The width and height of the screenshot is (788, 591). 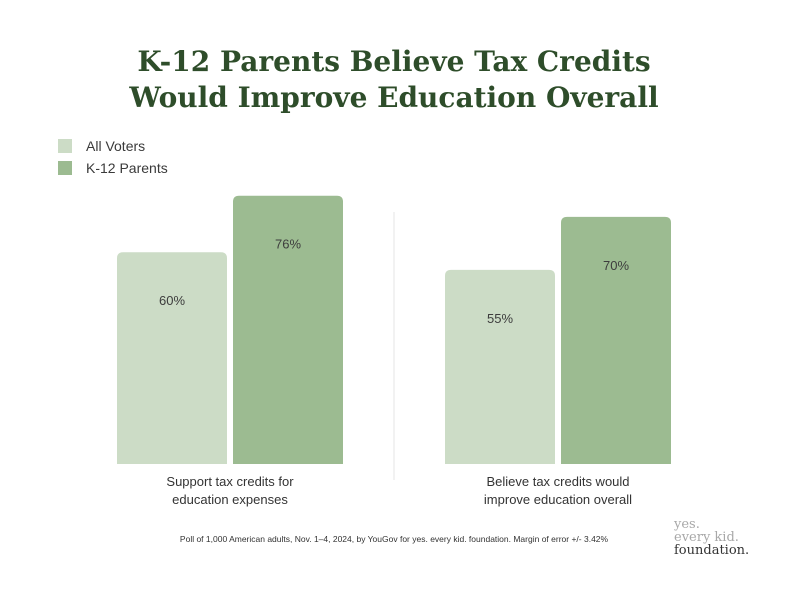 What do you see at coordinates (712, 550) in the screenshot?
I see `logo-line-3: foundation.` at bounding box center [712, 550].